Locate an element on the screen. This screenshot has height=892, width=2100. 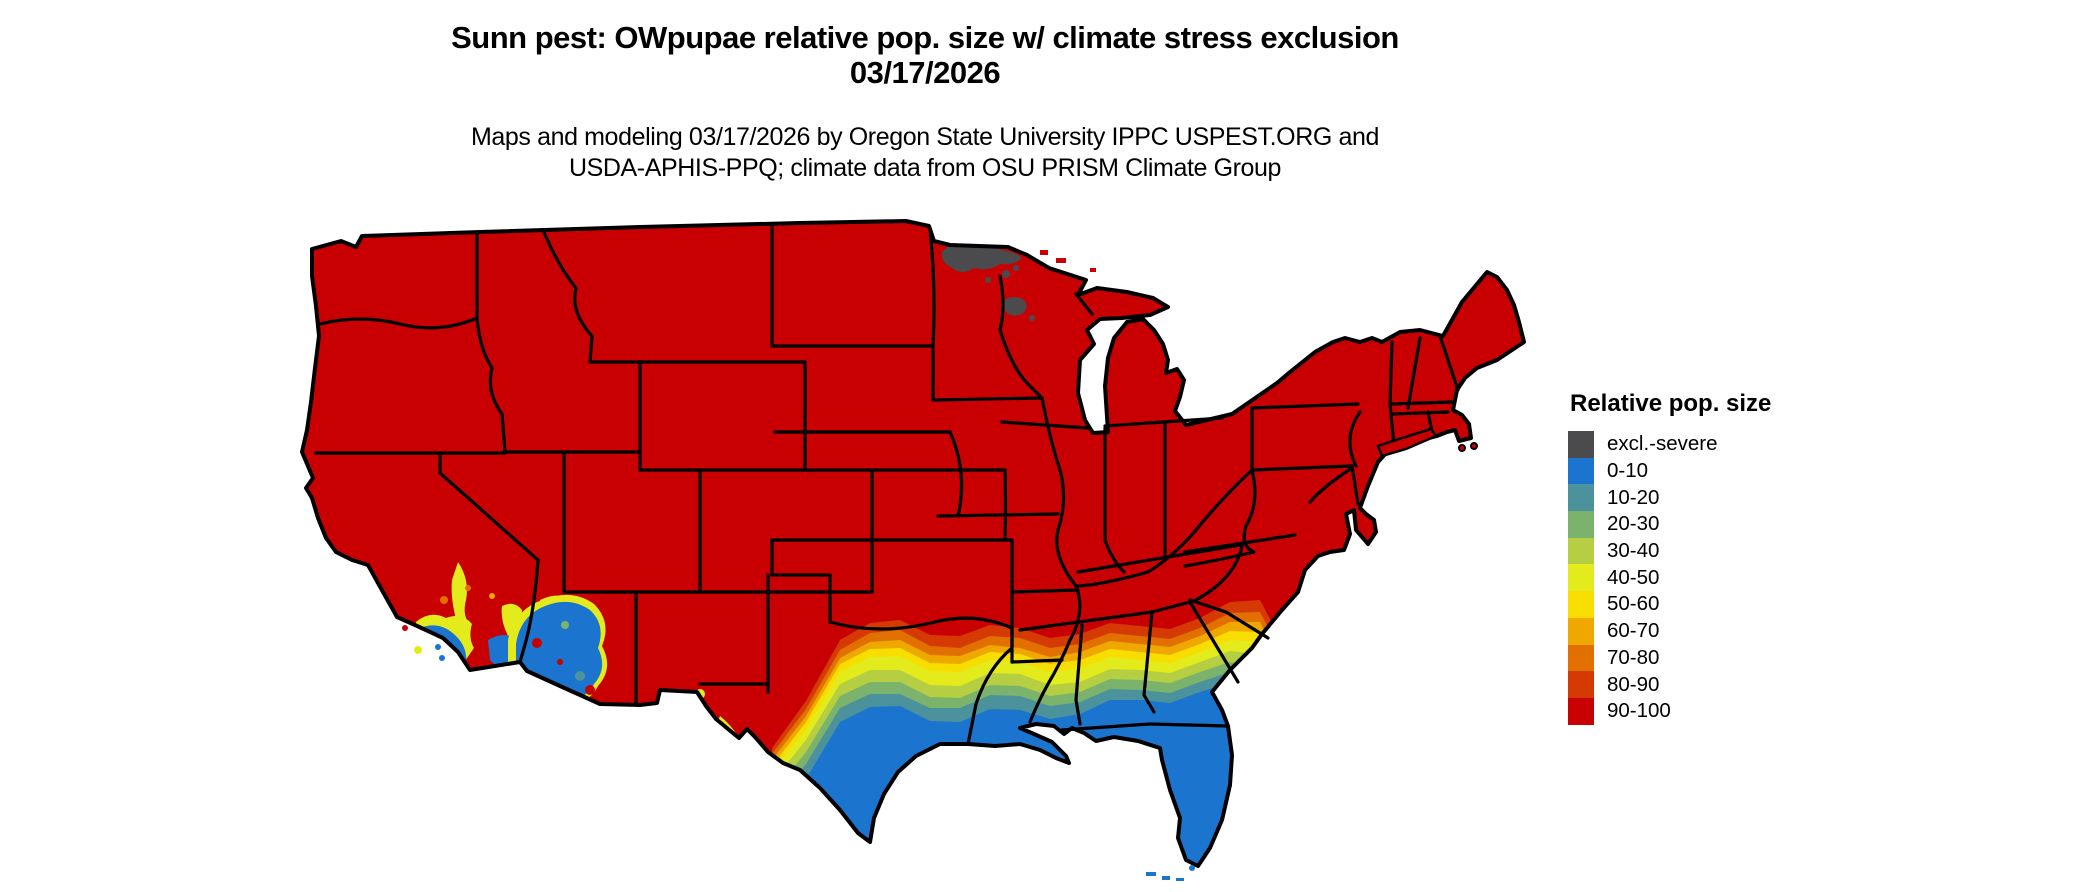
legend-label: 50-60 is located at coordinates (1633, 604).